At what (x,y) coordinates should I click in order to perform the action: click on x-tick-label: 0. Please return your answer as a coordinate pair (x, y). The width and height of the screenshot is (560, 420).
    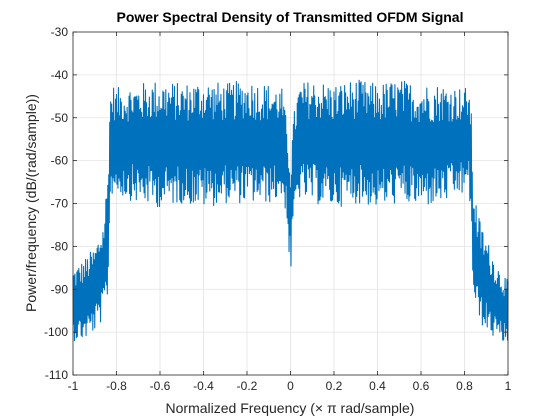
    Looking at the image, I should click on (290, 386).